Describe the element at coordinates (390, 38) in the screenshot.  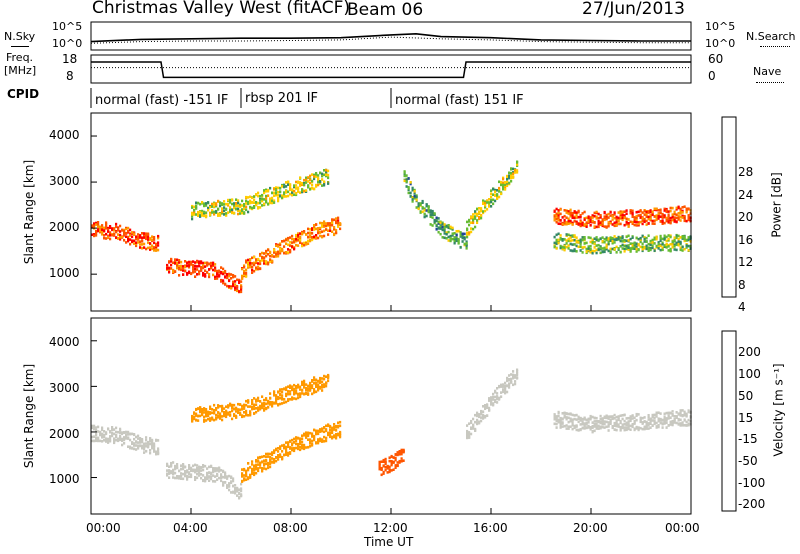
I see `noise-lines` at that location.